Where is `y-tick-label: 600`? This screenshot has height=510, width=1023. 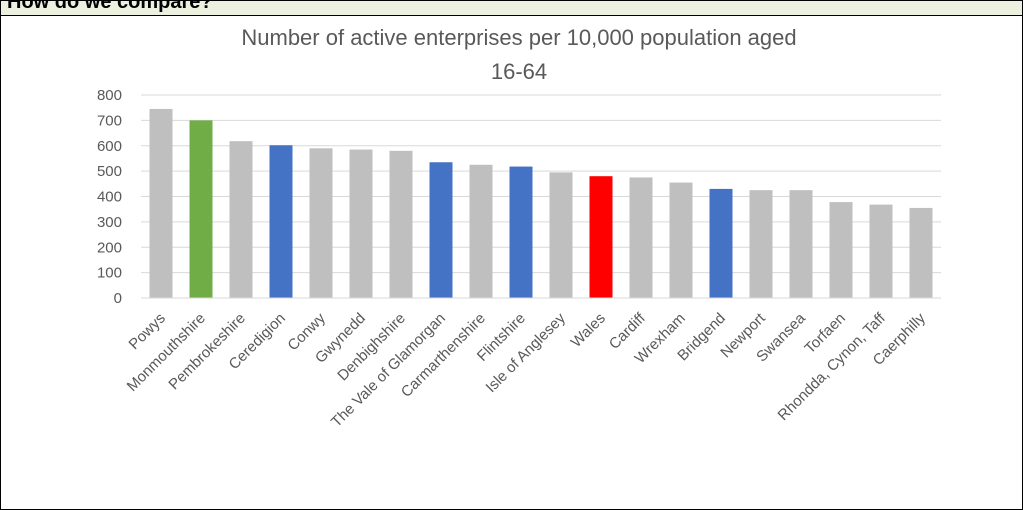
y-tick-label: 600 is located at coordinates (109, 146).